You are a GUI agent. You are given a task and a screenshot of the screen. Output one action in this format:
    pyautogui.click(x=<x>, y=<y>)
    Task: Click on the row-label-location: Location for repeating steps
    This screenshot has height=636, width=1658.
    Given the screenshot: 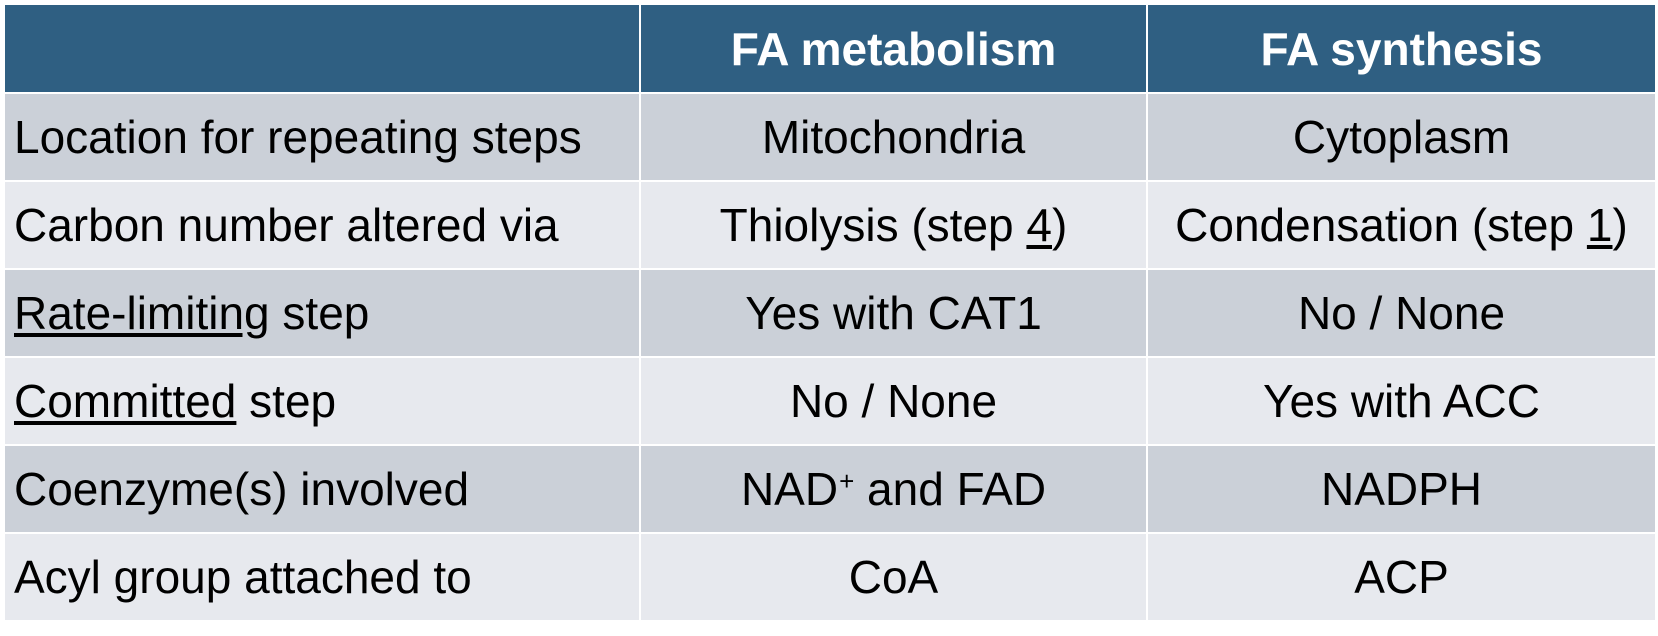 What is the action you would take?
    pyautogui.click(x=322, y=137)
    